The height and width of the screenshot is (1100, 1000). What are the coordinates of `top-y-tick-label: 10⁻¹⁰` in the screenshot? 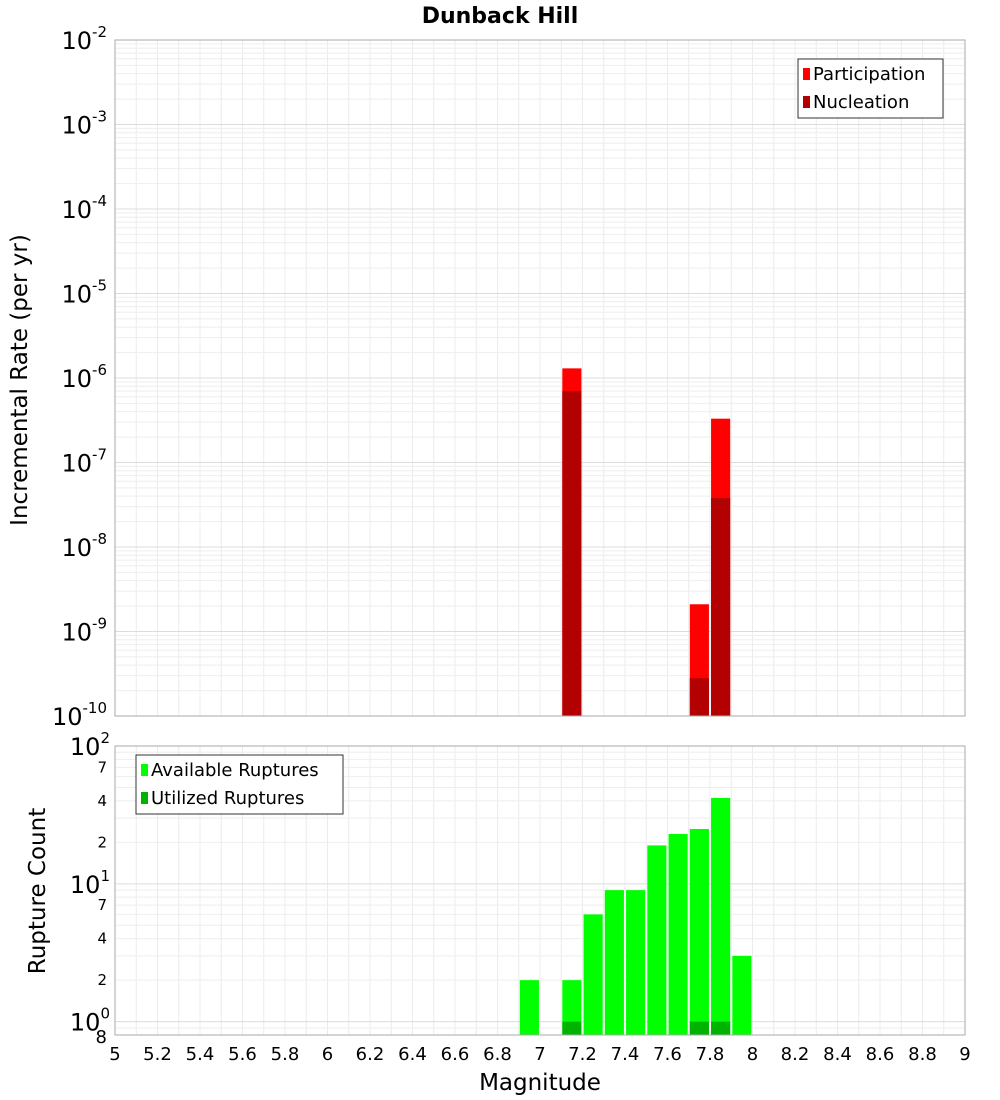 It's located at (79, 715).